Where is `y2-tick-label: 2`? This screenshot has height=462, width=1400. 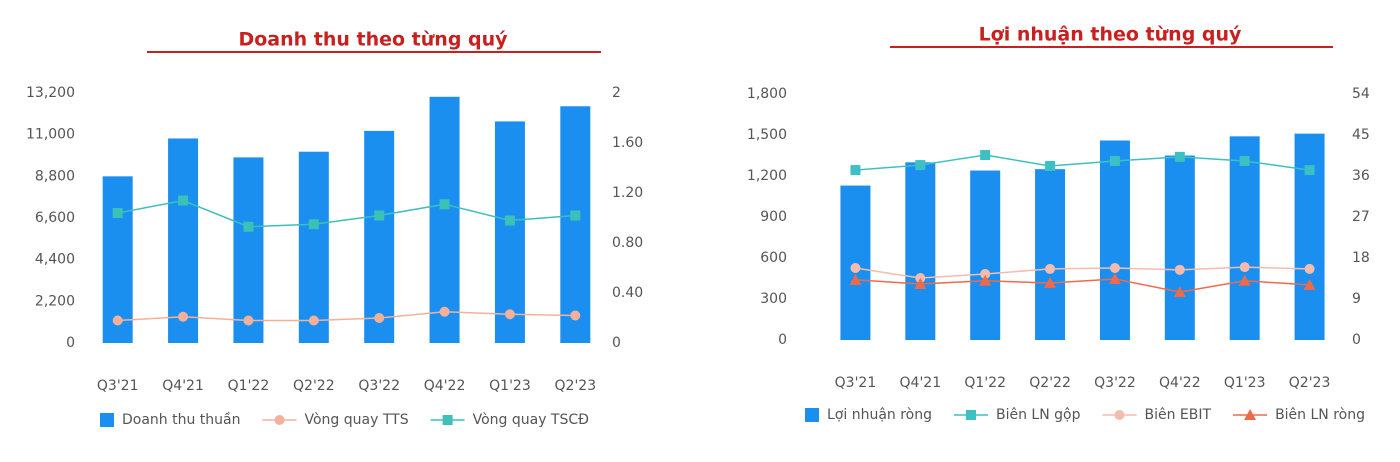 y2-tick-label: 2 is located at coordinates (616, 93).